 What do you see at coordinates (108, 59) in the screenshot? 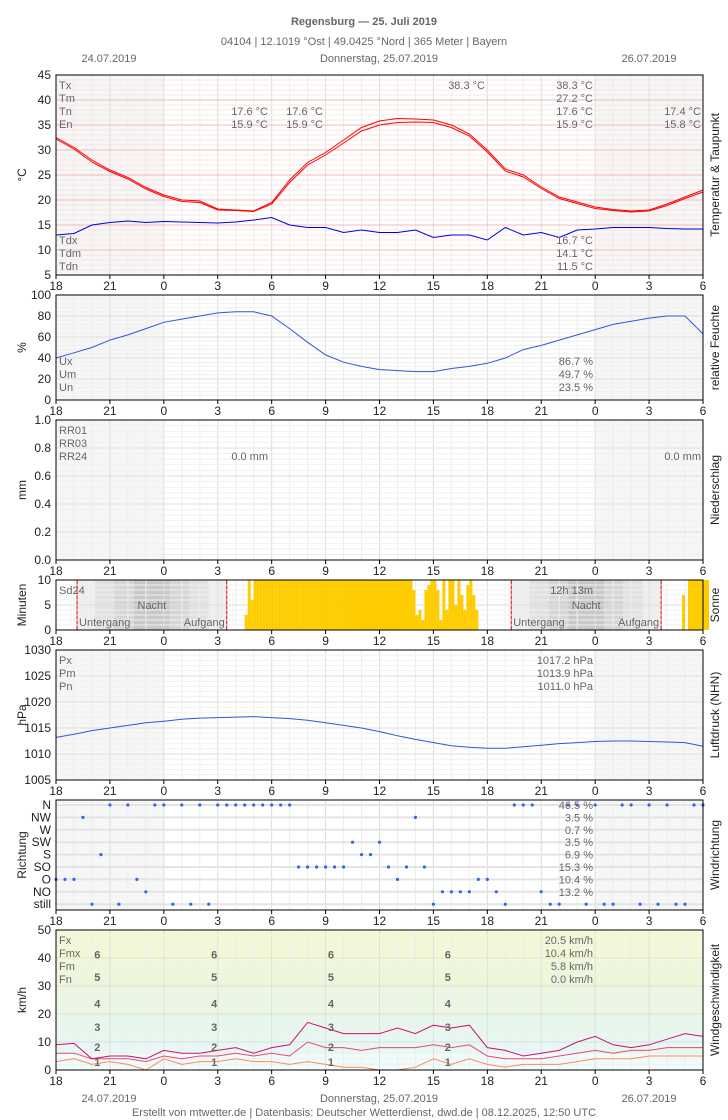
I see `date-left: 24.07.2019` at bounding box center [108, 59].